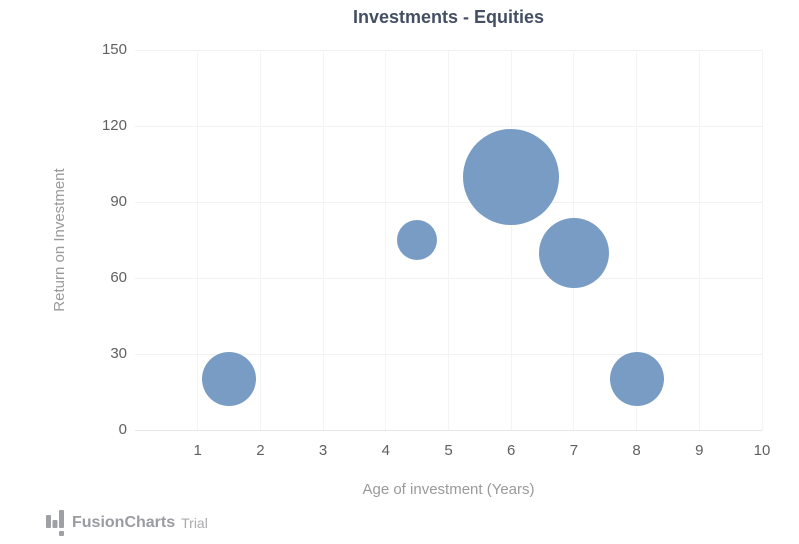 The width and height of the screenshot is (799, 544). Describe the element at coordinates (114, 49) in the screenshot. I see `y-tick-label: 150` at that location.